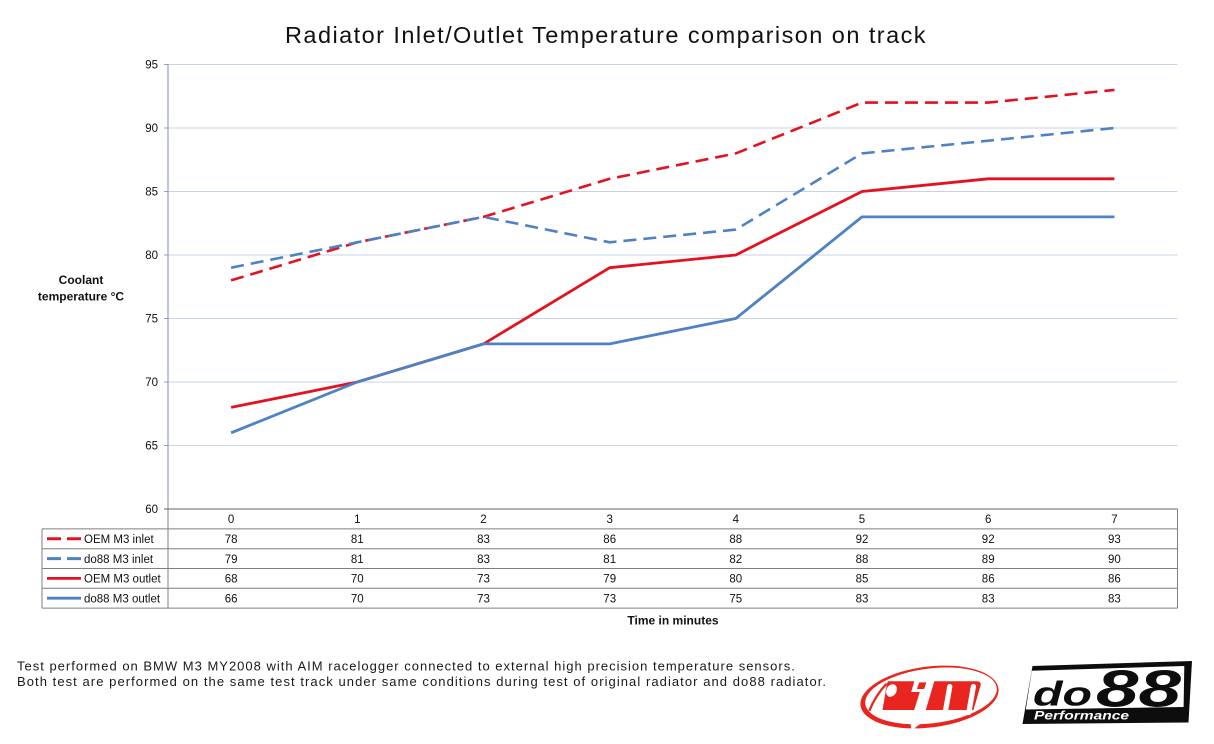 This screenshot has height=744, width=1214. I want to click on svg-text: 60, so click(151, 510).